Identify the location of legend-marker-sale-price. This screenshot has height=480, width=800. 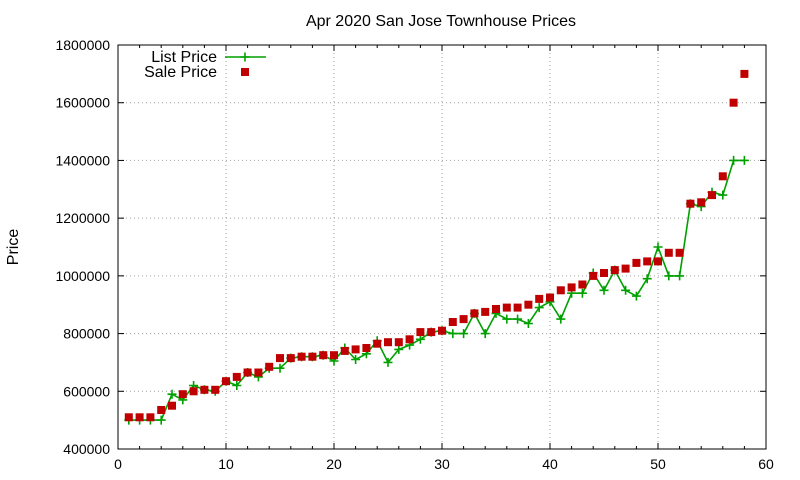
(245, 72).